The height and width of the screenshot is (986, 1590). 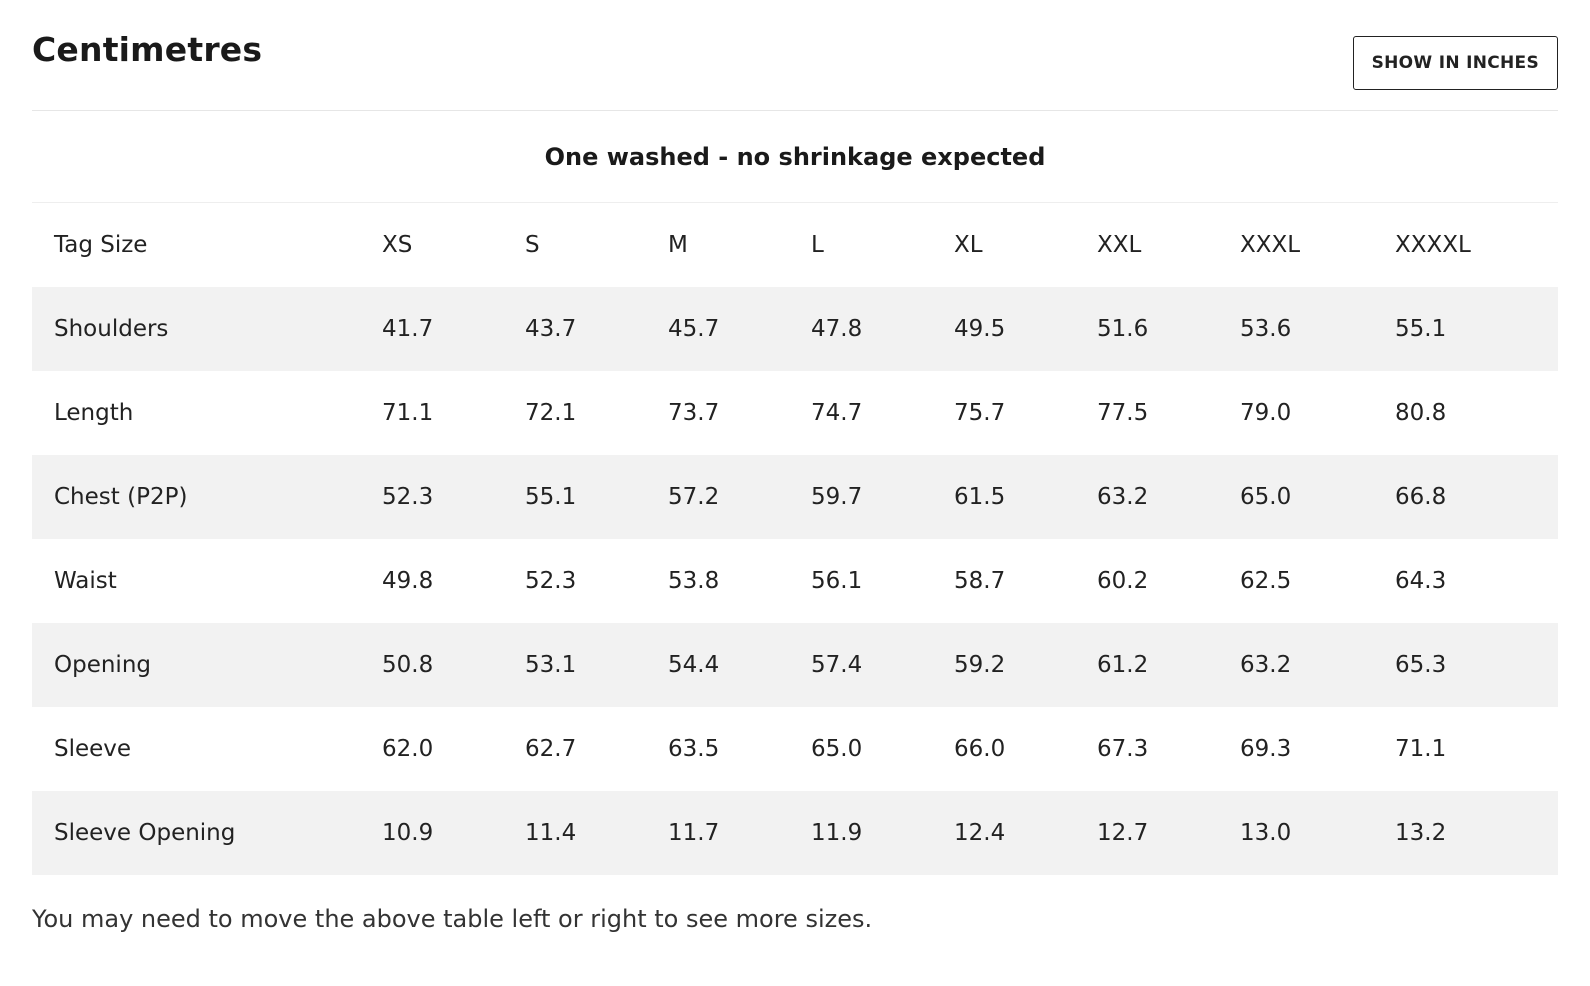 I want to click on table-cell: 79.0, so click(x=1266, y=413).